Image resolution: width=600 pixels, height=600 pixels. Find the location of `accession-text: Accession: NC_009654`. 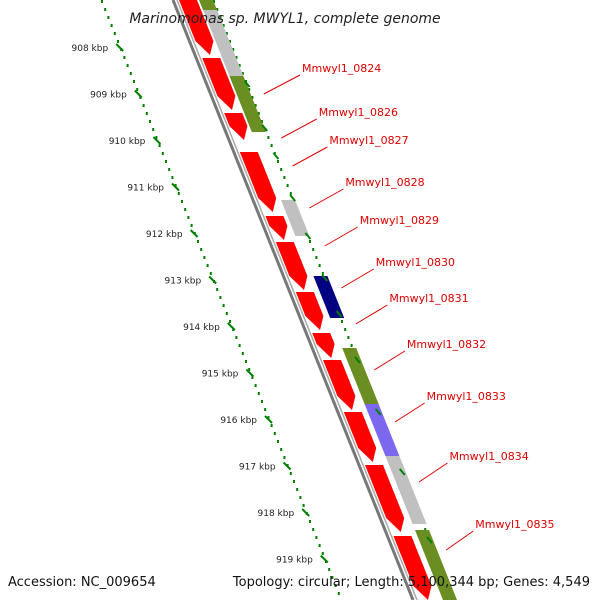

accession-text: Accession: NC_009654 is located at coordinates (82, 582).